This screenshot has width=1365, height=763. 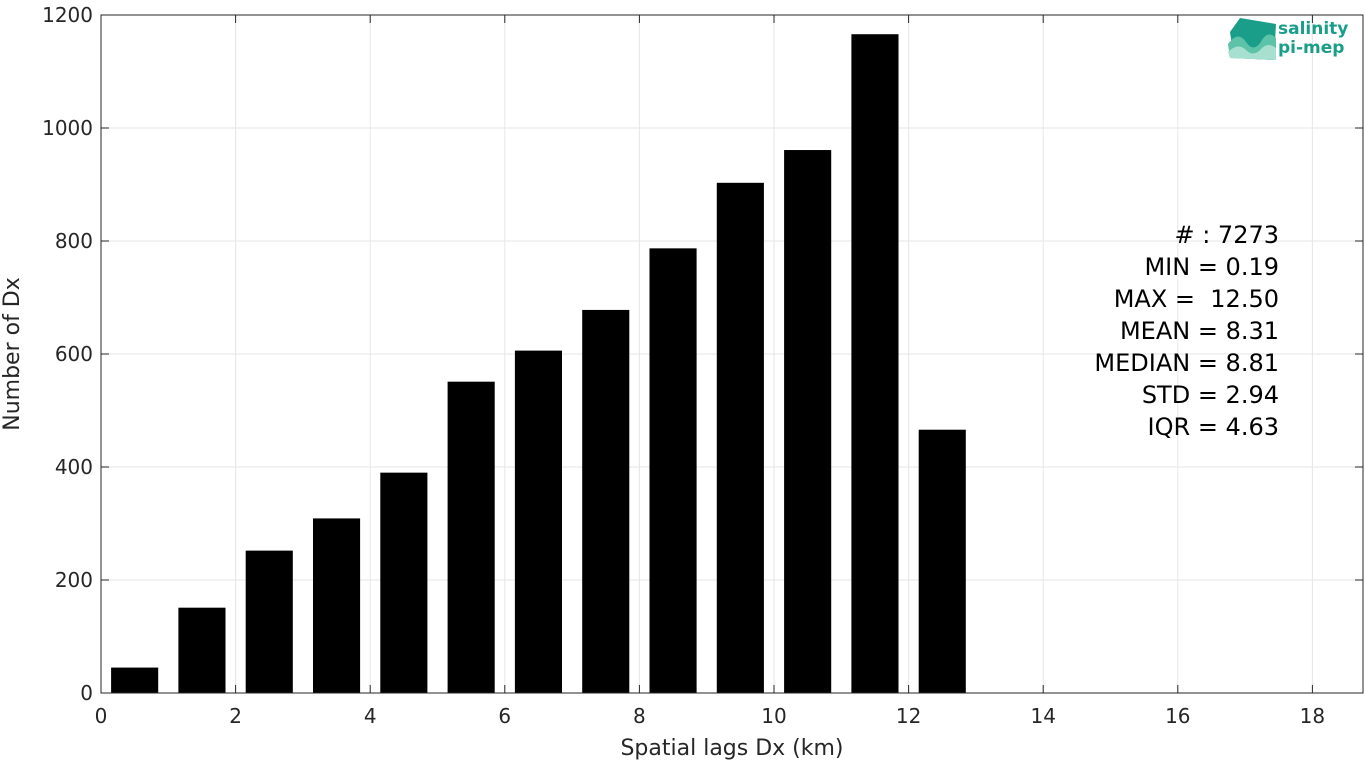 I want to click on x-tick-label: 2, so click(x=235, y=716).